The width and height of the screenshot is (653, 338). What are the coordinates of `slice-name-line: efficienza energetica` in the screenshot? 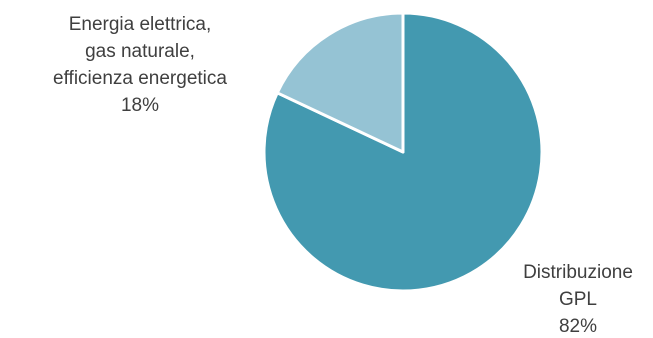 It's located at (140, 78).